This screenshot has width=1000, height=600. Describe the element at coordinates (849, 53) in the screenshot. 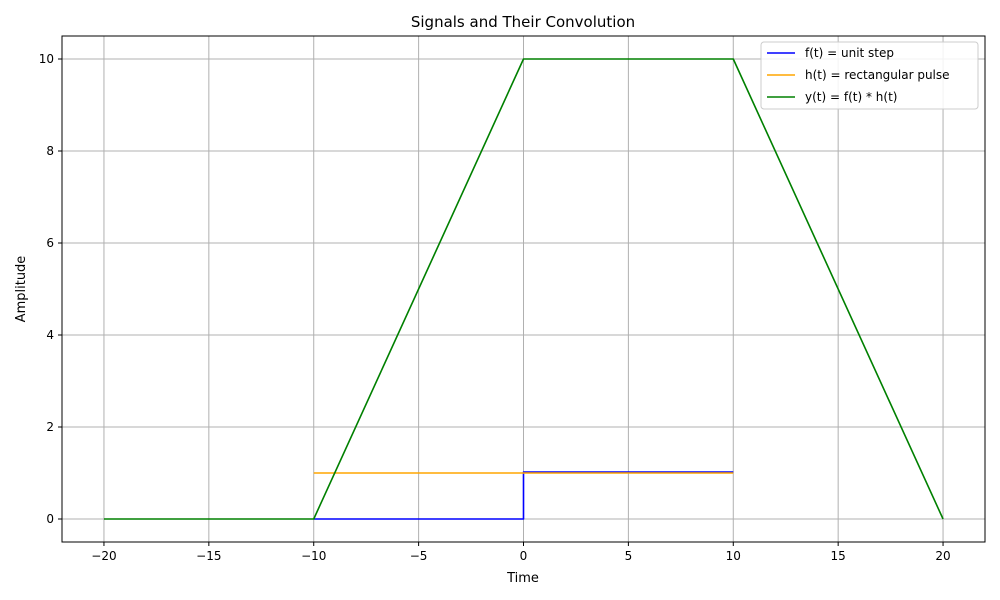

I see `legend-label: f(t) = unit step` at that location.